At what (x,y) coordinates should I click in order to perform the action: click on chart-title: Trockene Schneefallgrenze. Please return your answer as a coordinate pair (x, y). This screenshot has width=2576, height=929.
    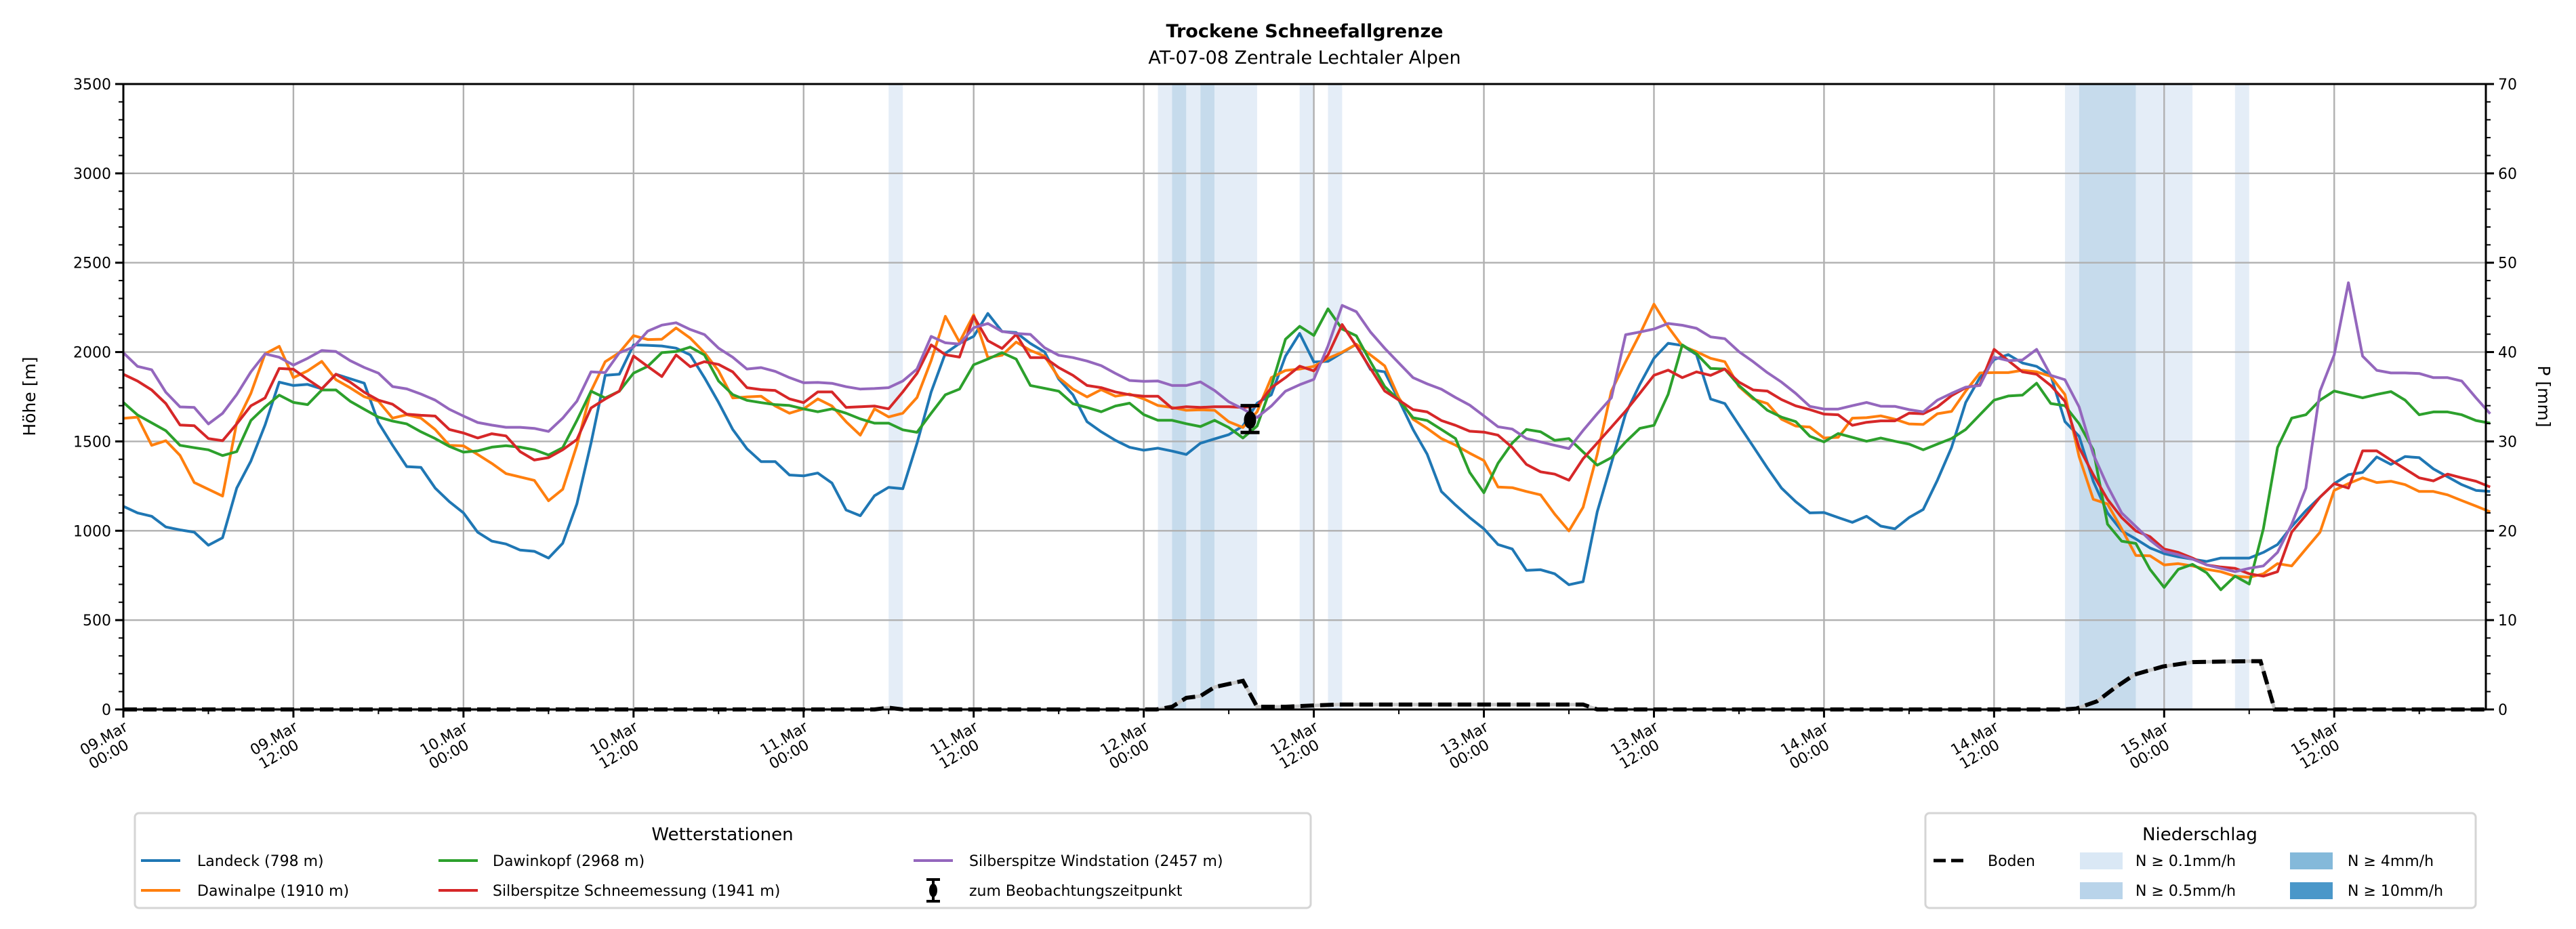
    Looking at the image, I should click on (1305, 32).